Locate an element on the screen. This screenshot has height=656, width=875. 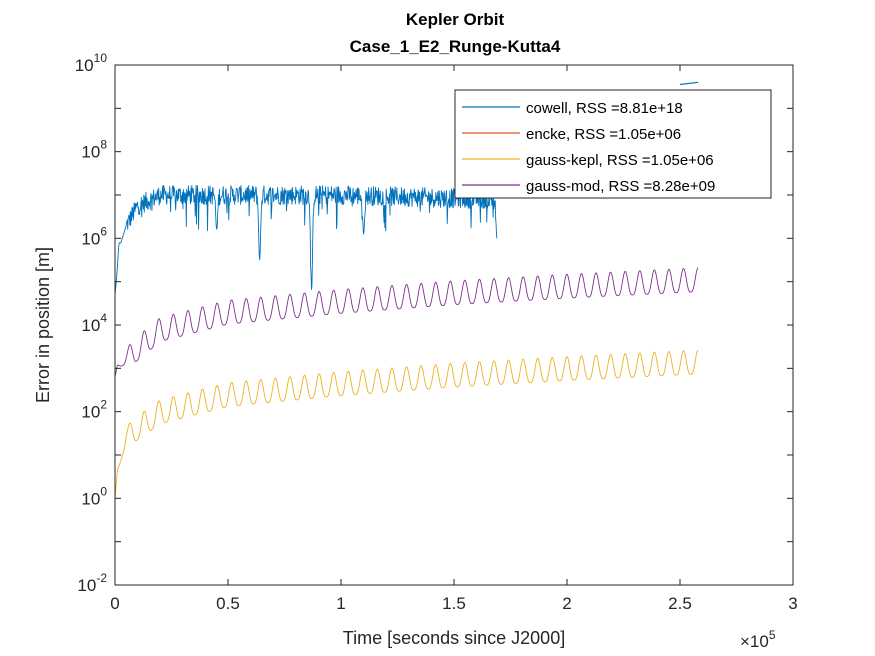
legend-label-2: gauss-kepl, RSS =1.05e+06 is located at coordinates (620, 160).